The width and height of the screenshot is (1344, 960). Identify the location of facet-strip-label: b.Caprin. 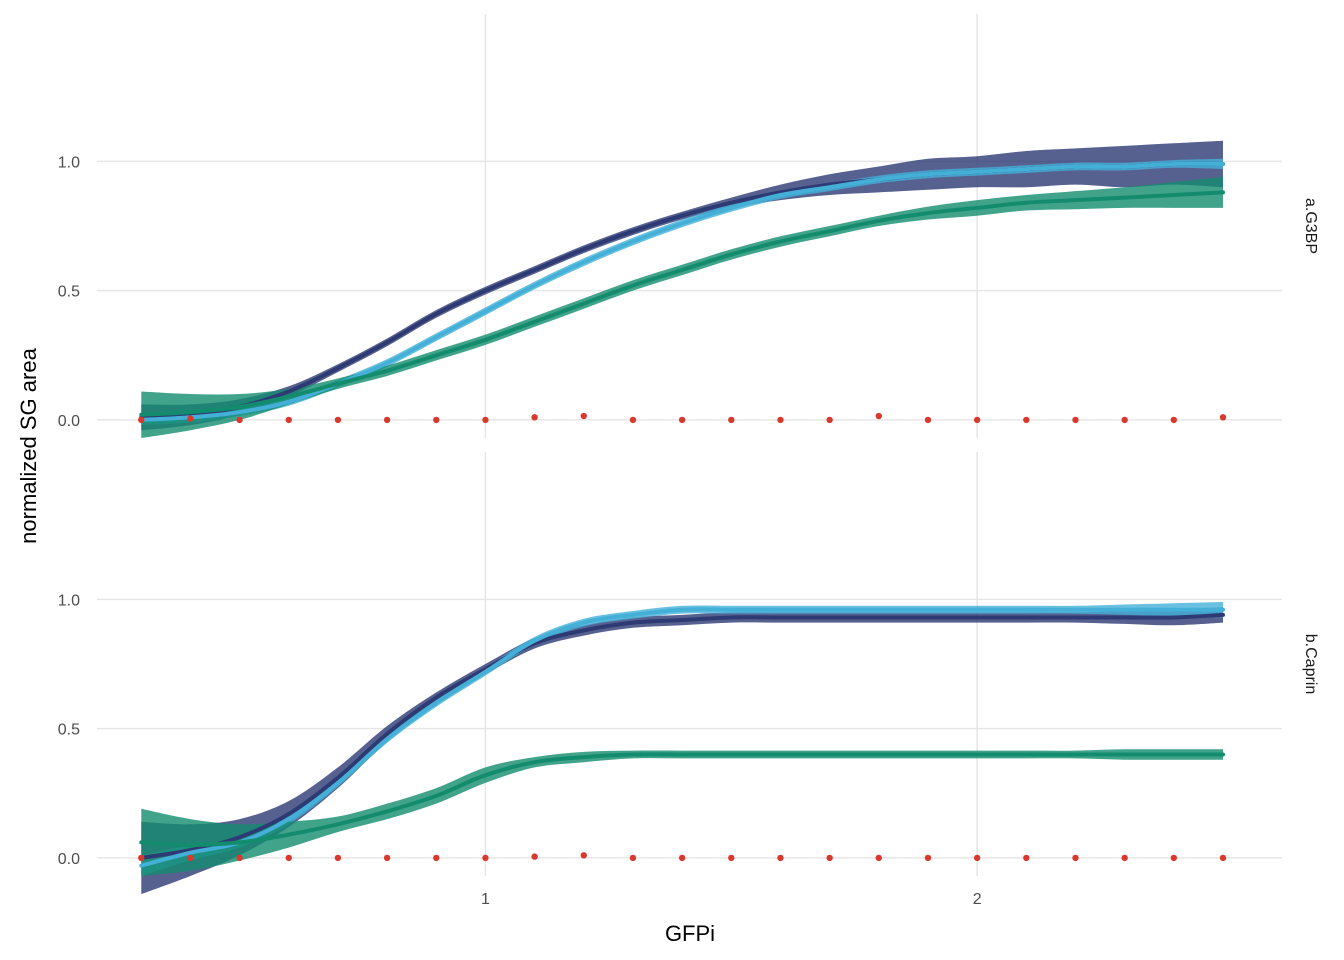
(1310, 664).